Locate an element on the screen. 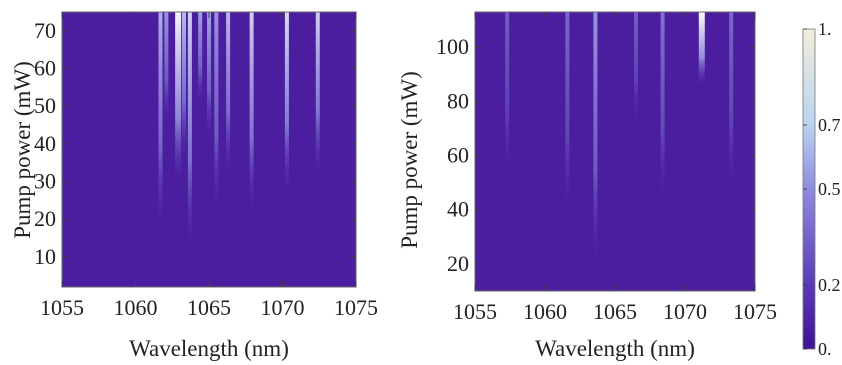  colorbar-tick-label: 0.2 is located at coordinates (829, 285).